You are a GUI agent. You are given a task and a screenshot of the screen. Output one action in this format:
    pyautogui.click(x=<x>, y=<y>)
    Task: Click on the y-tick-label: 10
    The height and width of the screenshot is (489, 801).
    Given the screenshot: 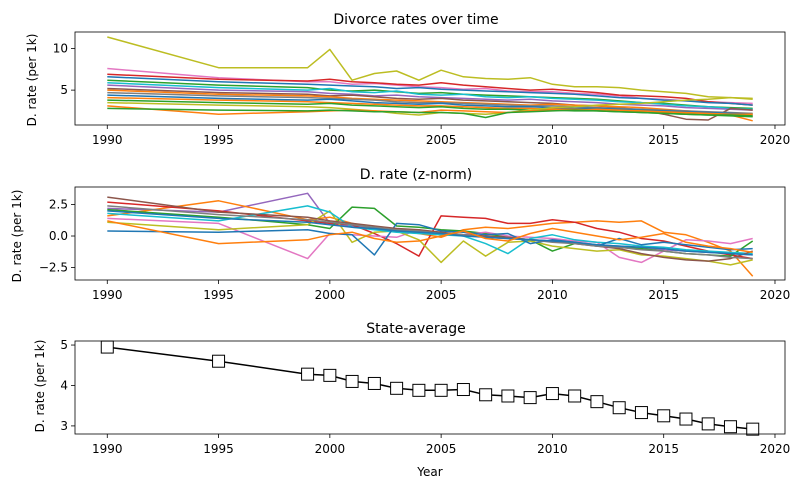 What is the action you would take?
    pyautogui.click(x=60, y=49)
    